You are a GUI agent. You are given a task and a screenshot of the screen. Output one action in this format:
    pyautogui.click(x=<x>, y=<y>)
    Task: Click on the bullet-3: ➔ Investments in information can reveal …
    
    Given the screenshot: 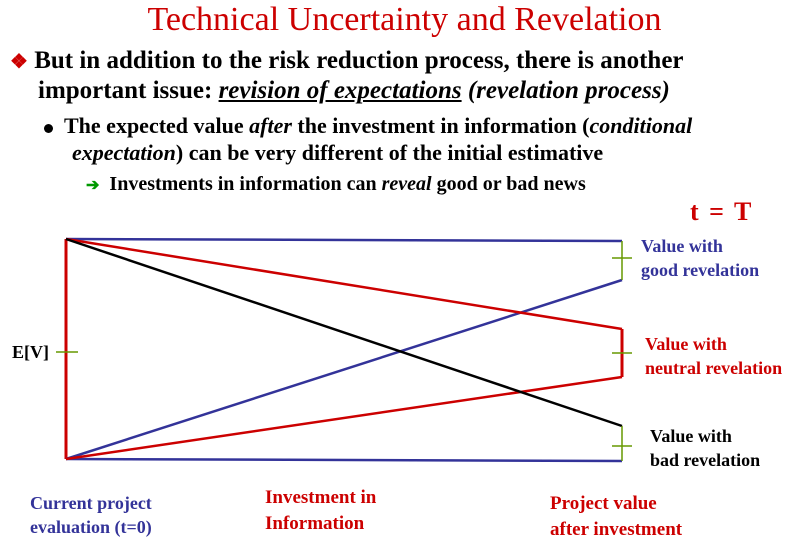 What is the action you would take?
    pyautogui.click(x=336, y=185)
    